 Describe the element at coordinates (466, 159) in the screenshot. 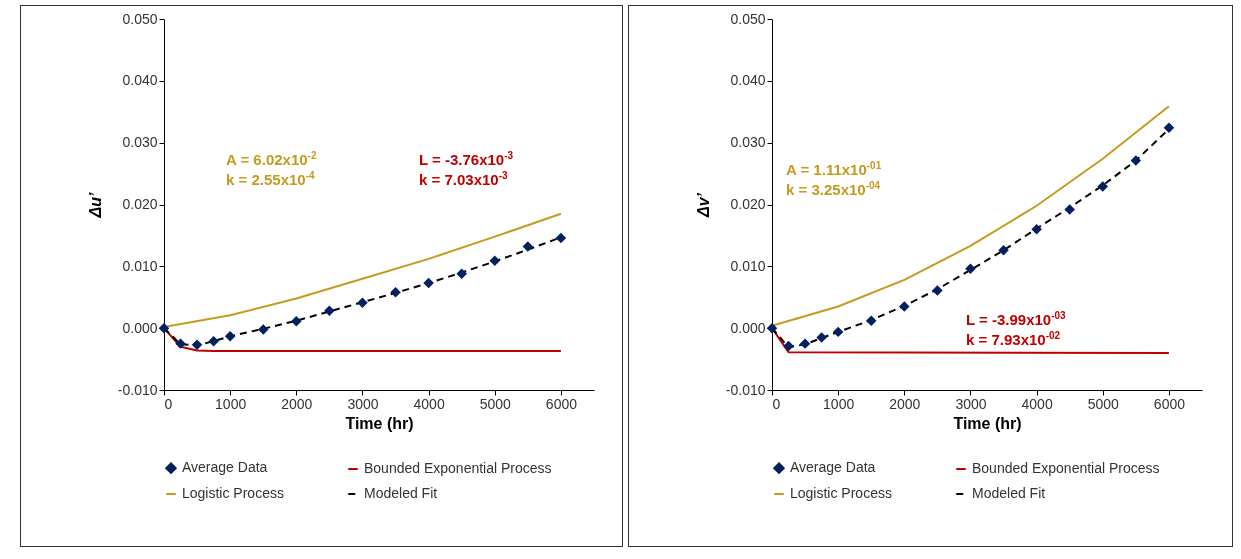

I see `annotation: L = -3.76x10$^{-3}$` at that location.